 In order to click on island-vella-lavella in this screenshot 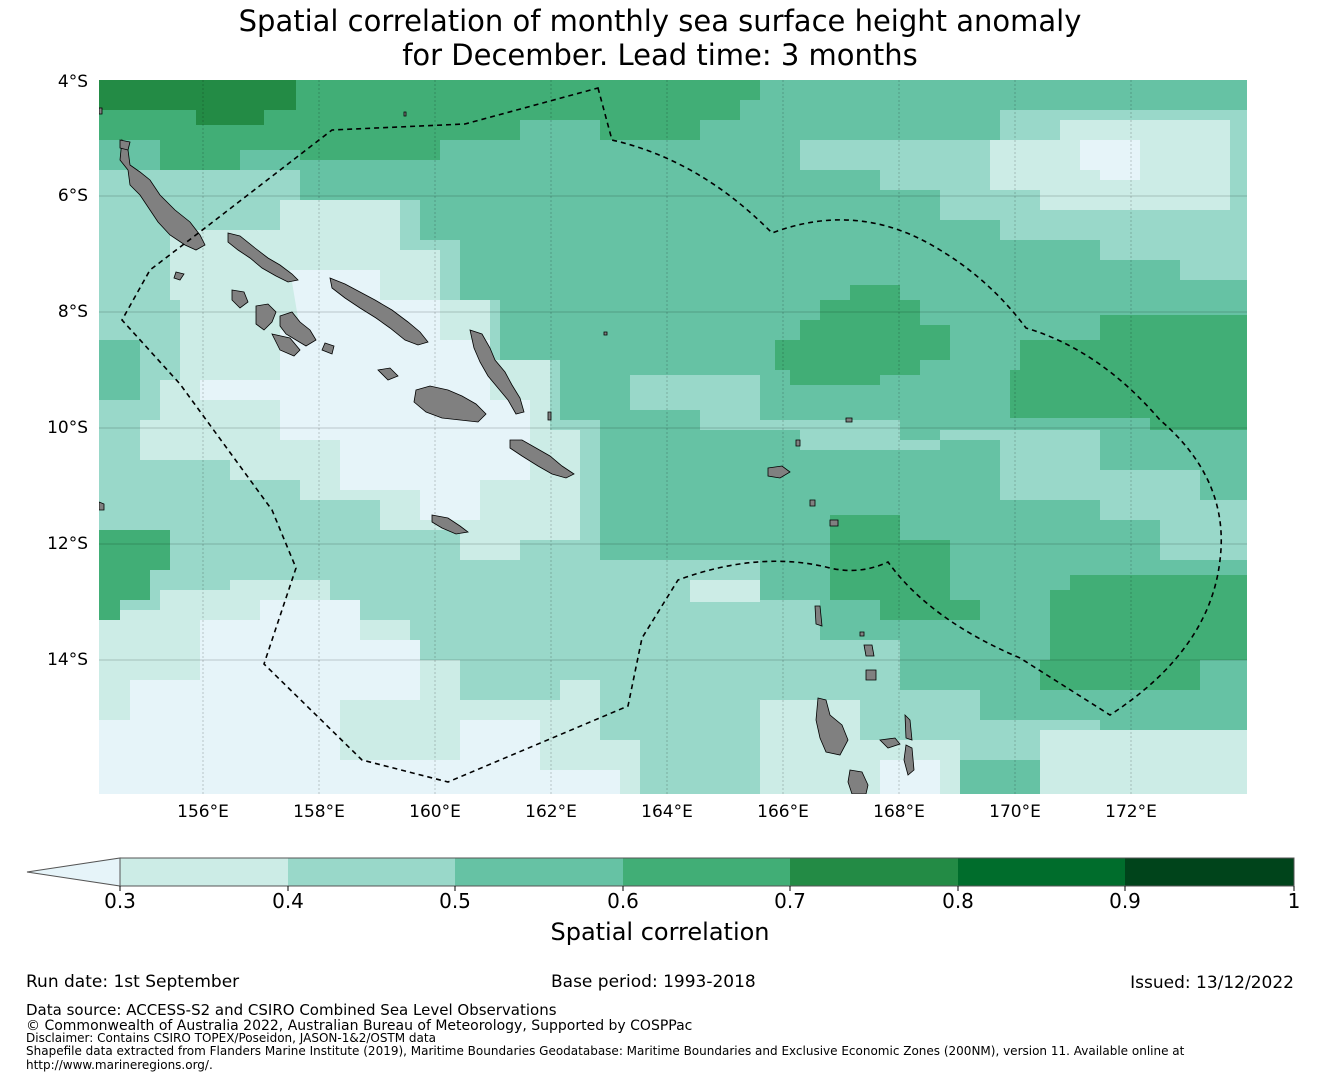, I will do `click(240, 299)`.